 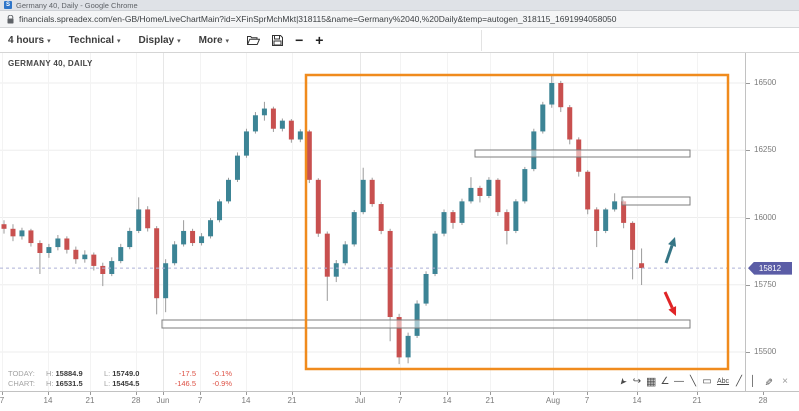 What do you see at coordinates (299, 40) in the screenshot?
I see `zoom-out-button: −` at bounding box center [299, 40].